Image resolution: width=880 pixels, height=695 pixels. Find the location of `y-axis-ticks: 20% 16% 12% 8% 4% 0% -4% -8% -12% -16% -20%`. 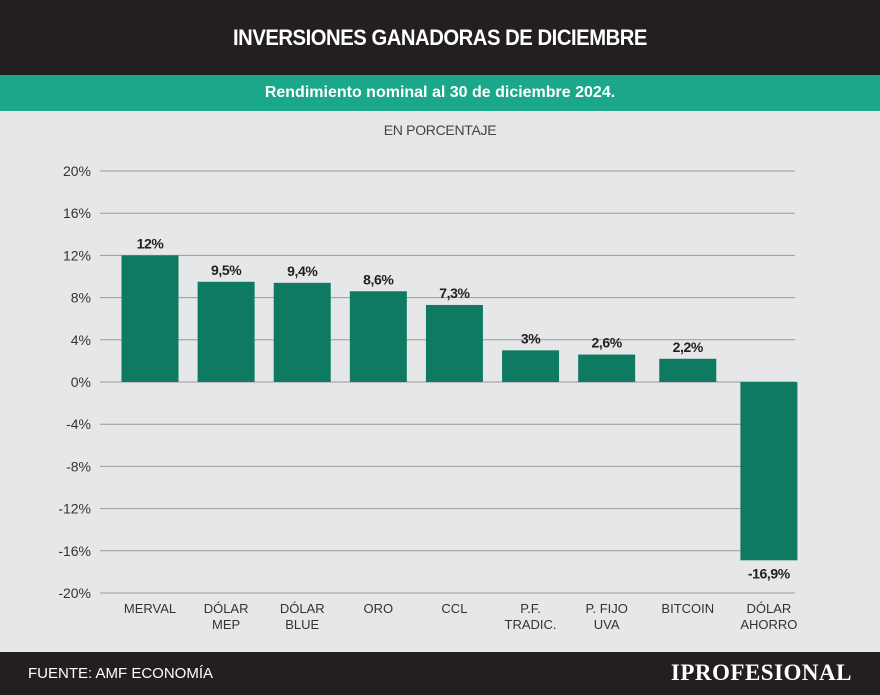

y-axis-ticks: 20% 16% 12% 8% 4% 0% -4% -8% -12% -16% -20% is located at coordinates (74, 382).